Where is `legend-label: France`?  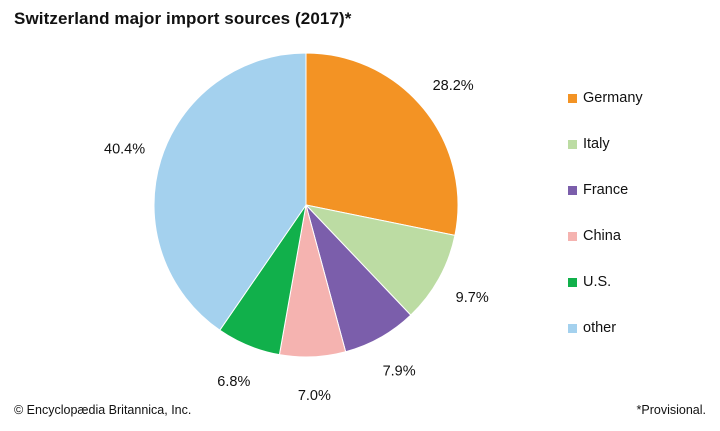
legend-label: France is located at coordinates (606, 190).